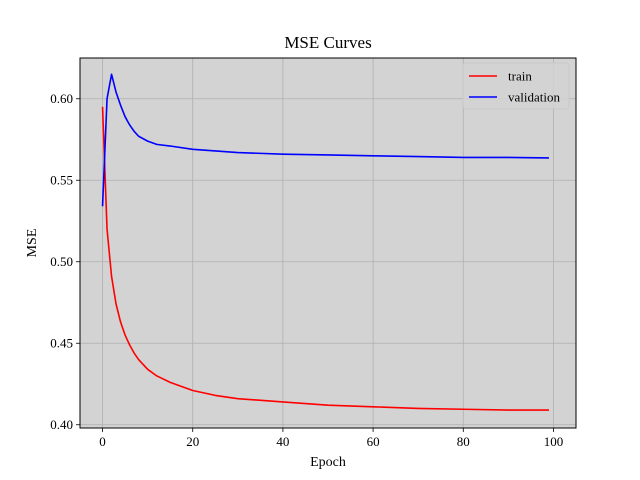 The image size is (640, 480). I want to click on legend-label-train: train, so click(520, 76).